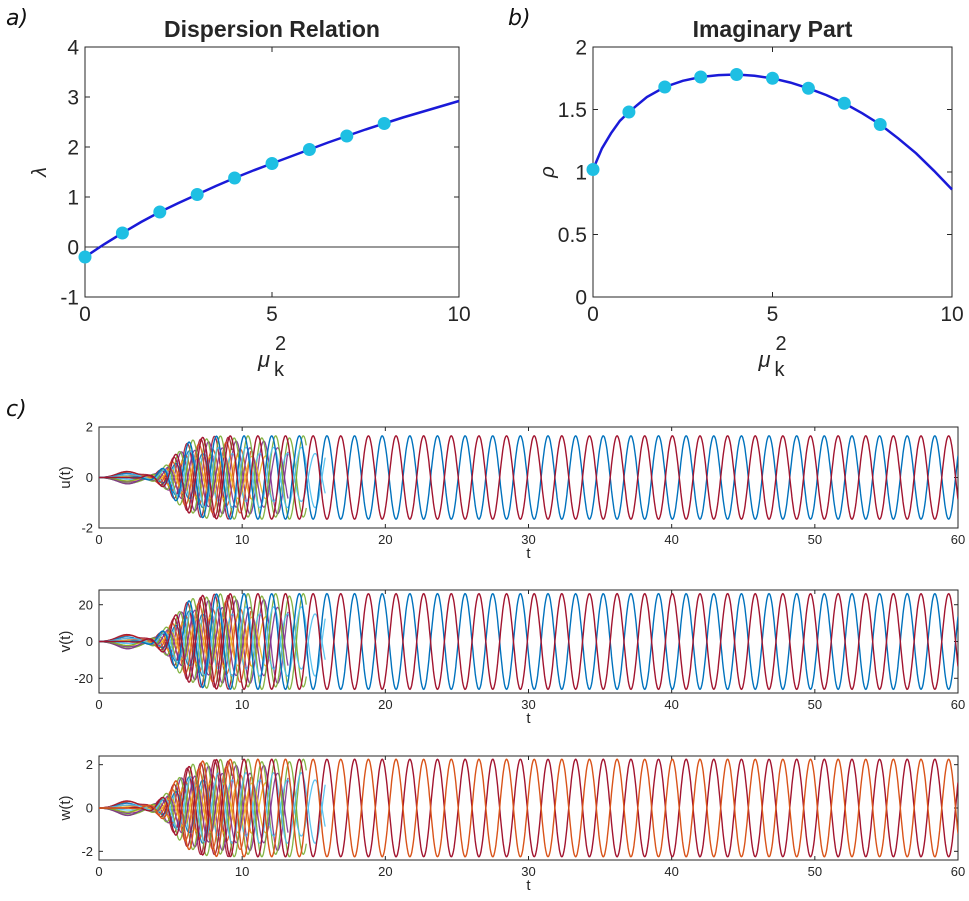  Describe the element at coordinates (16, 409) in the screenshot. I see `panel-label-c: c)` at that location.